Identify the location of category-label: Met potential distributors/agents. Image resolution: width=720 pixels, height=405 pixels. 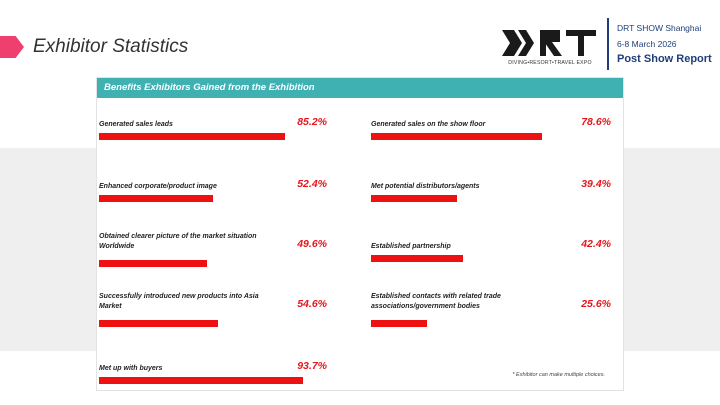
(425, 186).